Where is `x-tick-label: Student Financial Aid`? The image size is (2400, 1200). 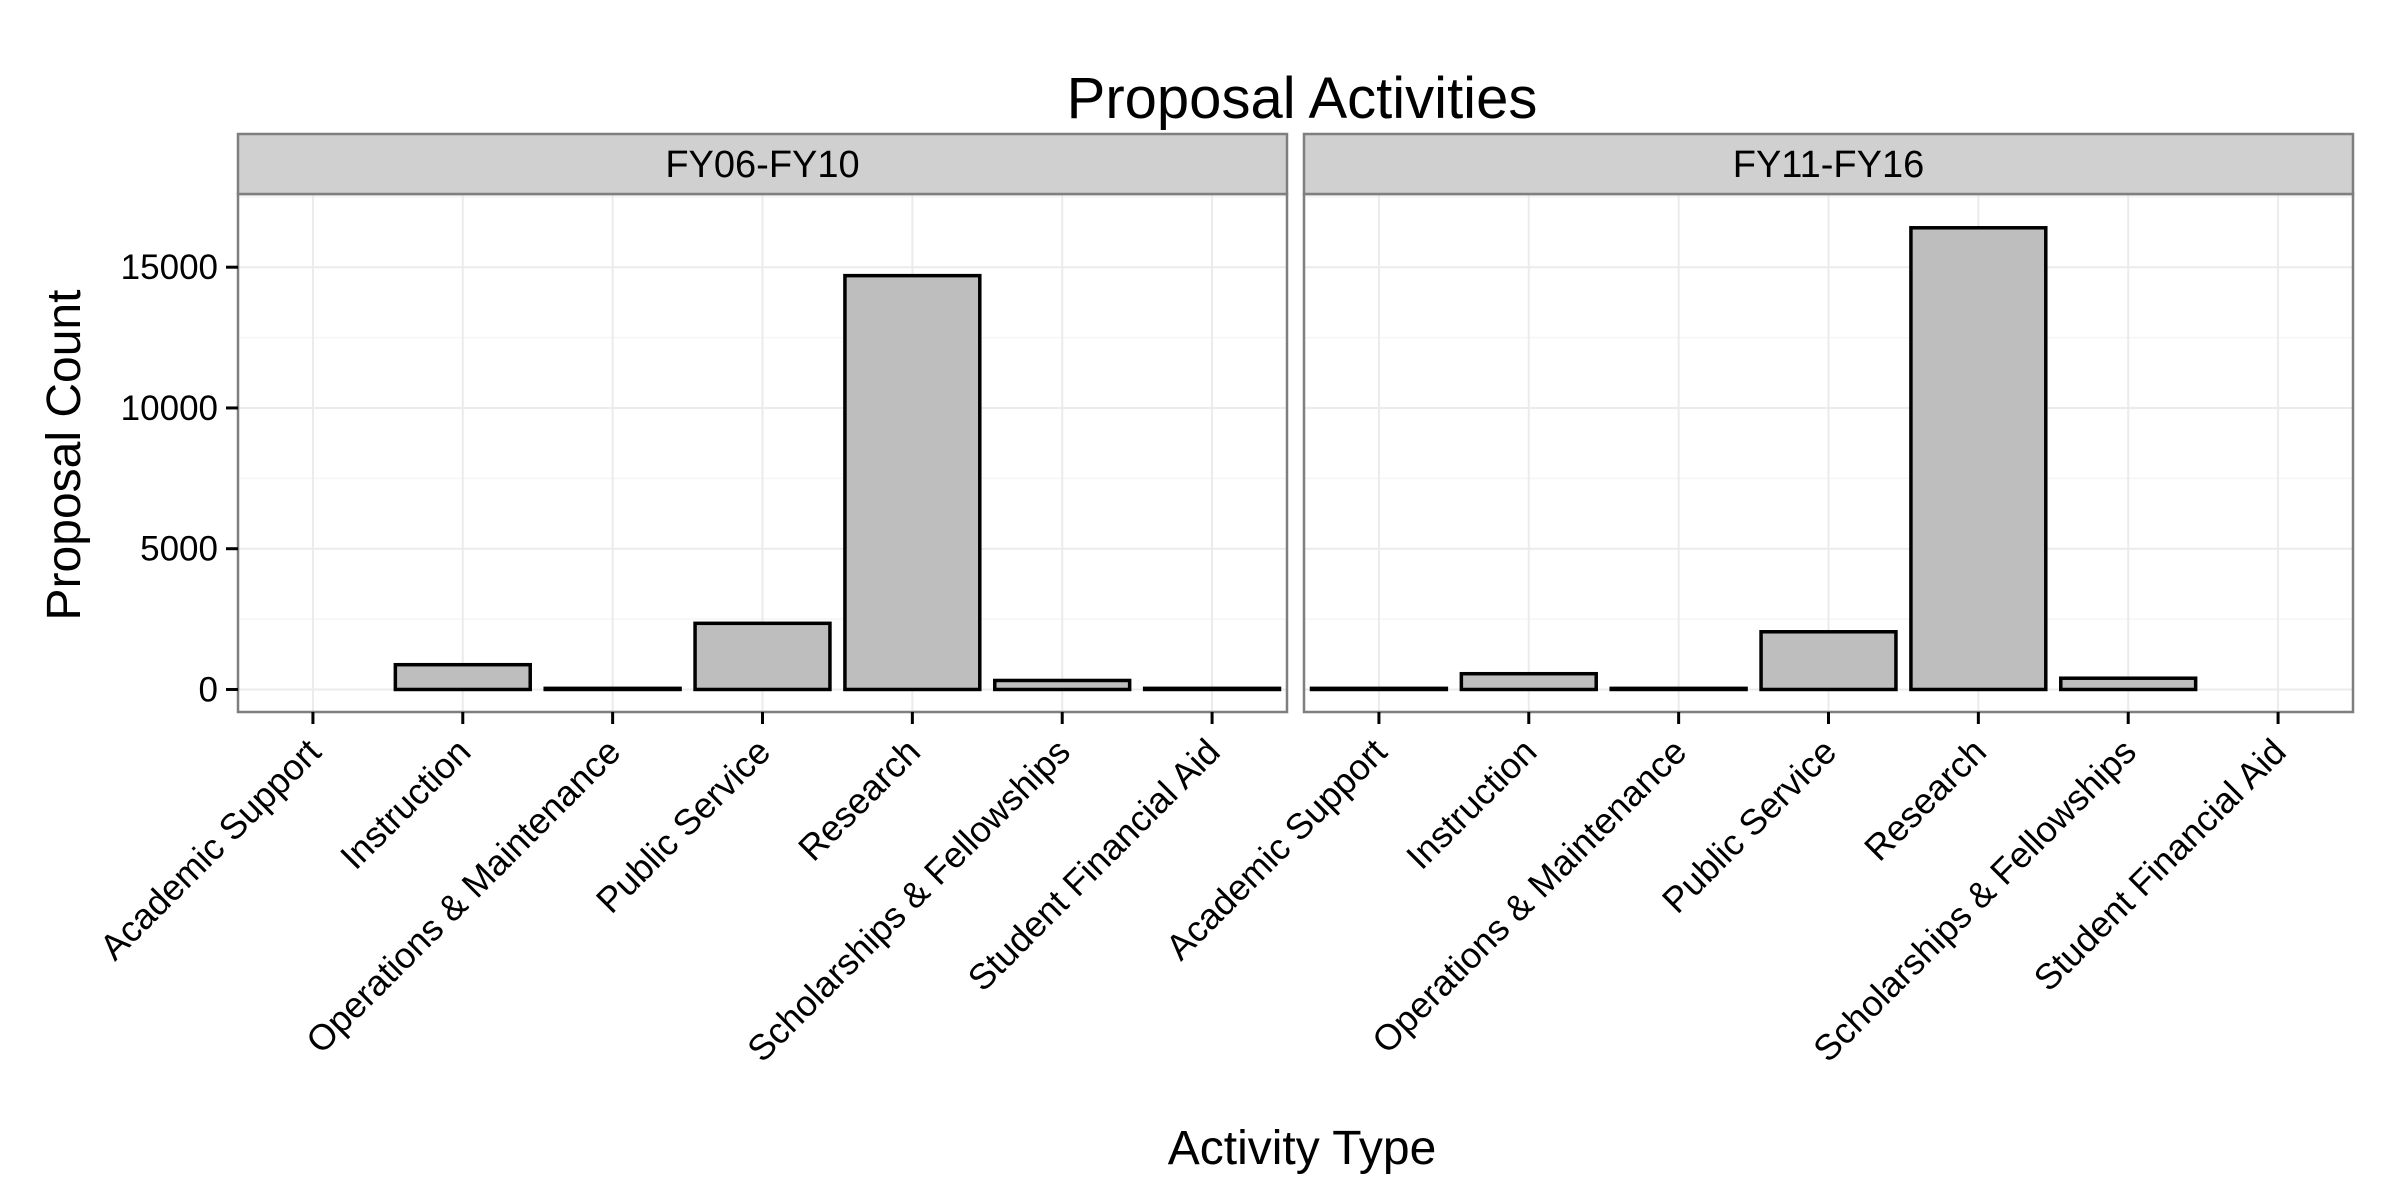
x-tick-label: Student Financial Aid is located at coordinates (2160, 865).